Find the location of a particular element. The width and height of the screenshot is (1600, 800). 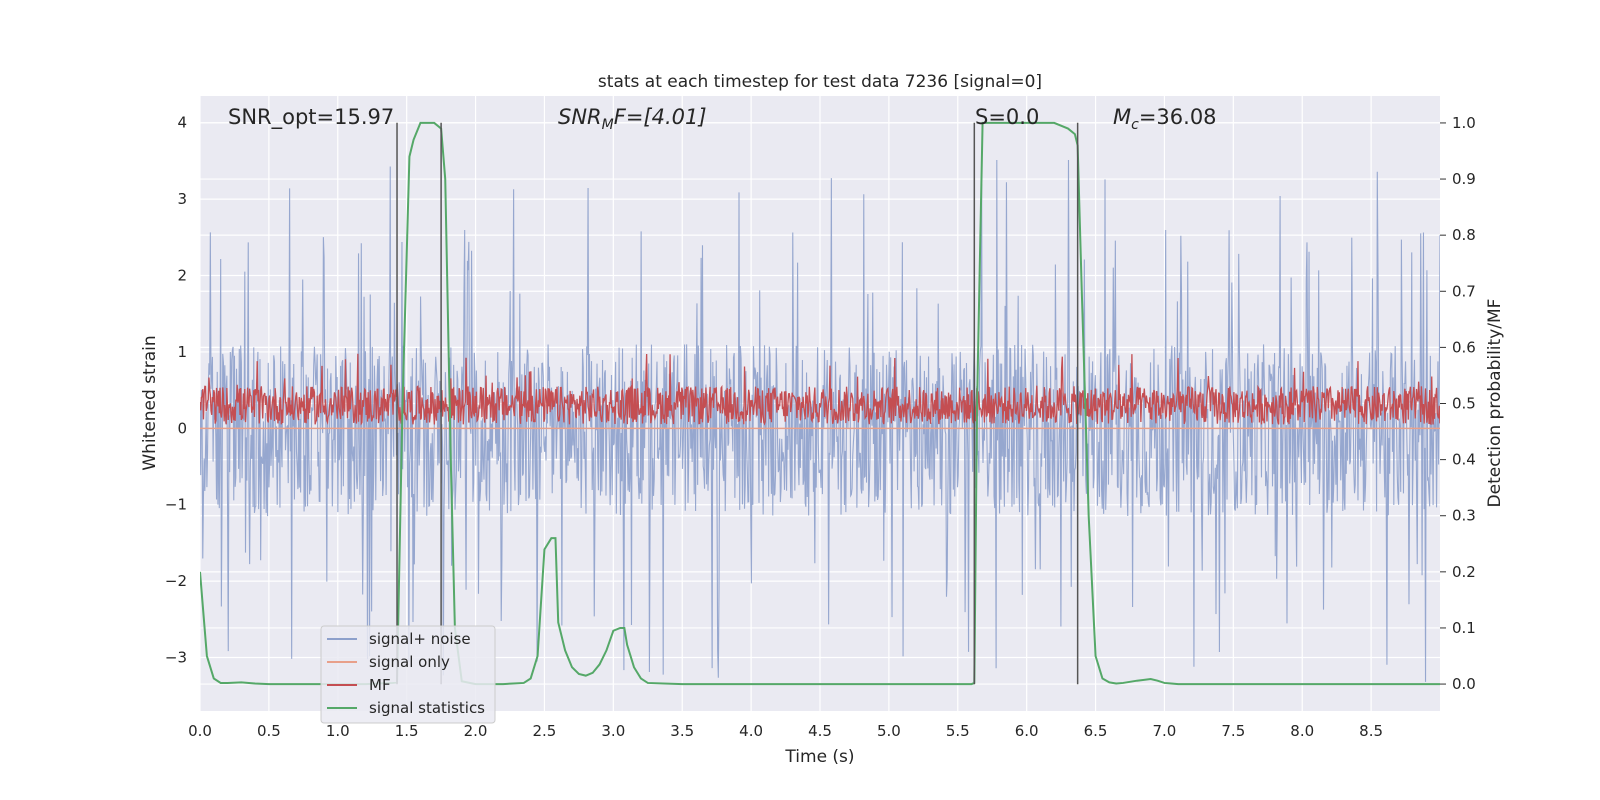

annotation-snr-mf: SNRMF=[4.01] is located at coordinates (632, 119).